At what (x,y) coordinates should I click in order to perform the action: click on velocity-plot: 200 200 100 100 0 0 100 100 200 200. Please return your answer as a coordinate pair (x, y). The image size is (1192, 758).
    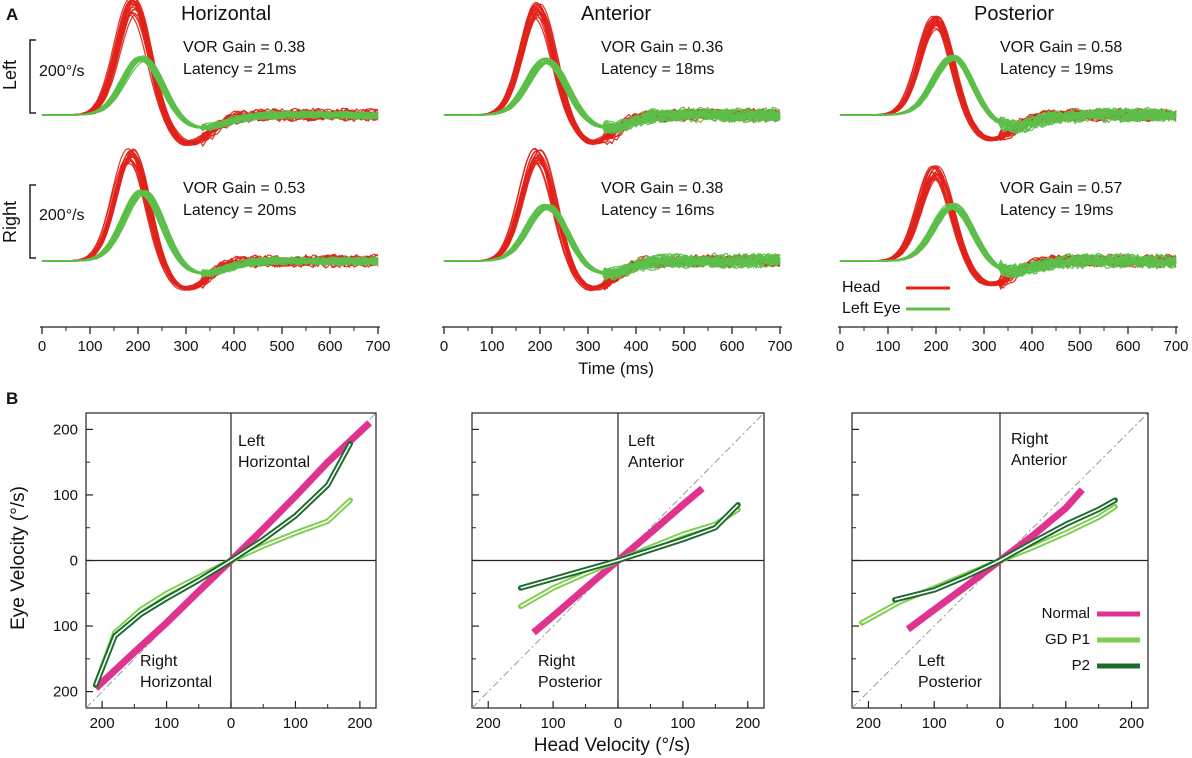
    Looking at the image, I should click on (215, 572).